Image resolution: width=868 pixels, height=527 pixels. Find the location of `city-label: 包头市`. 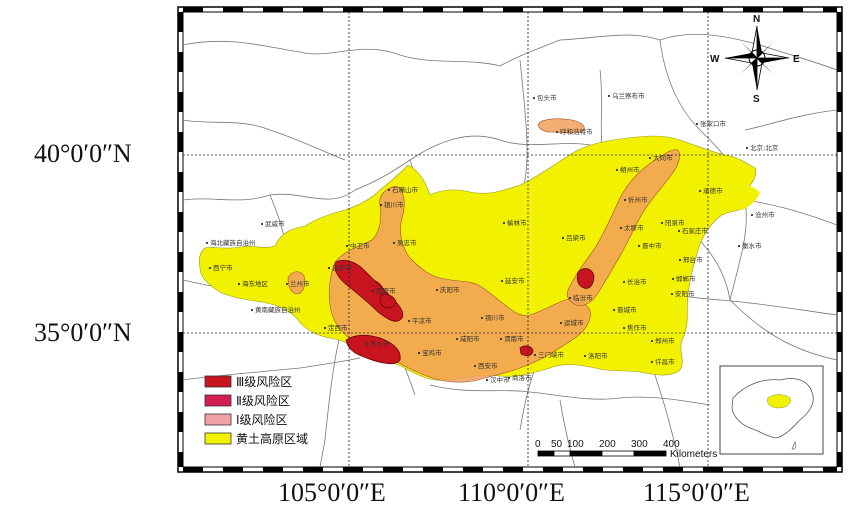

city-label: 包头市 is located at coordinates (547, 97).